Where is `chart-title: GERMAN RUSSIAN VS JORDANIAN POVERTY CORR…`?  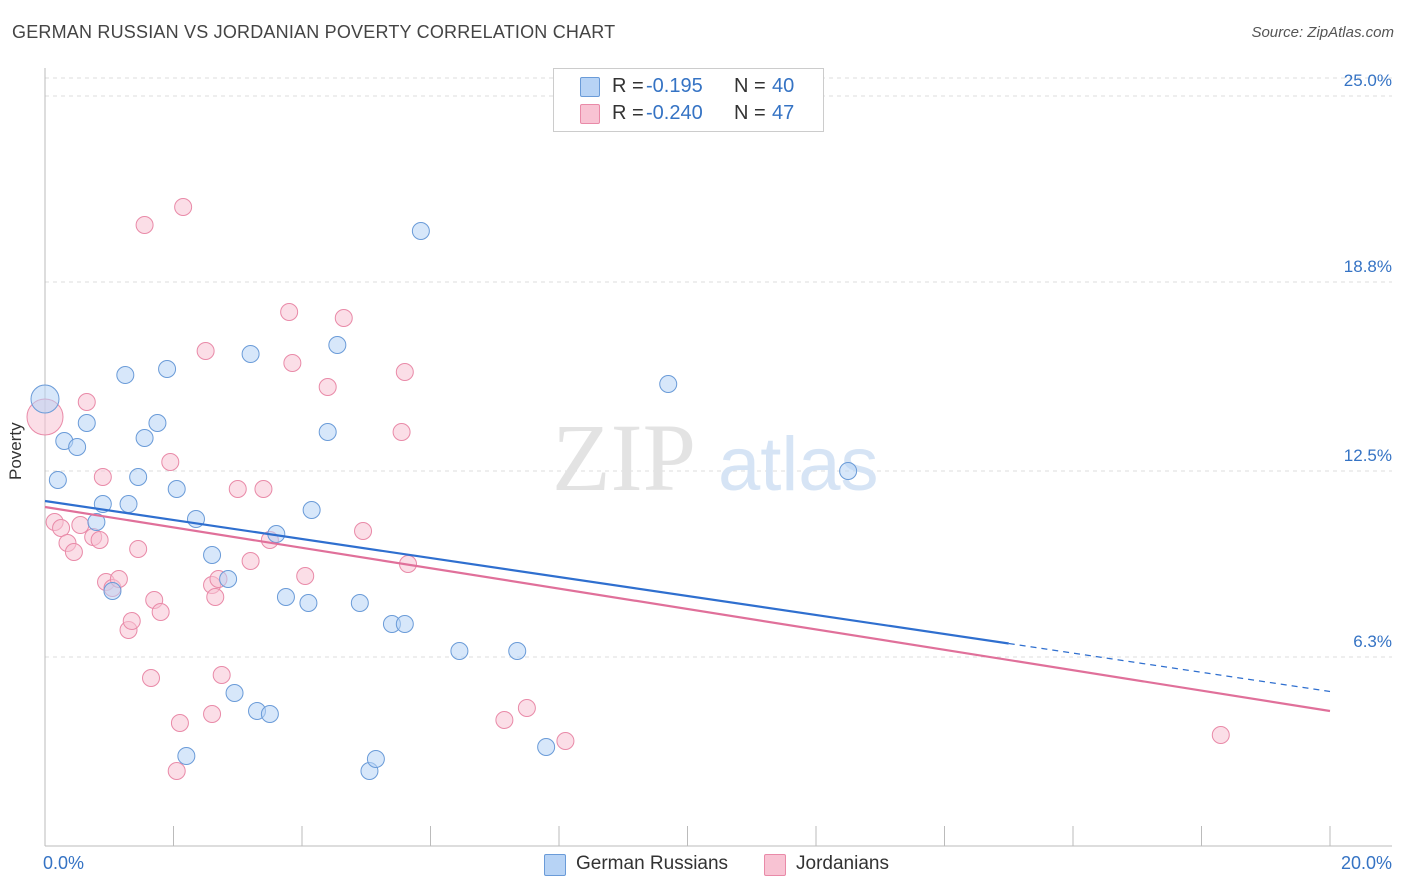
chart-title: GERMAN RUSSIAN VS JORDANIAN POVERTY CORR… is located at coordinates (314, 32).